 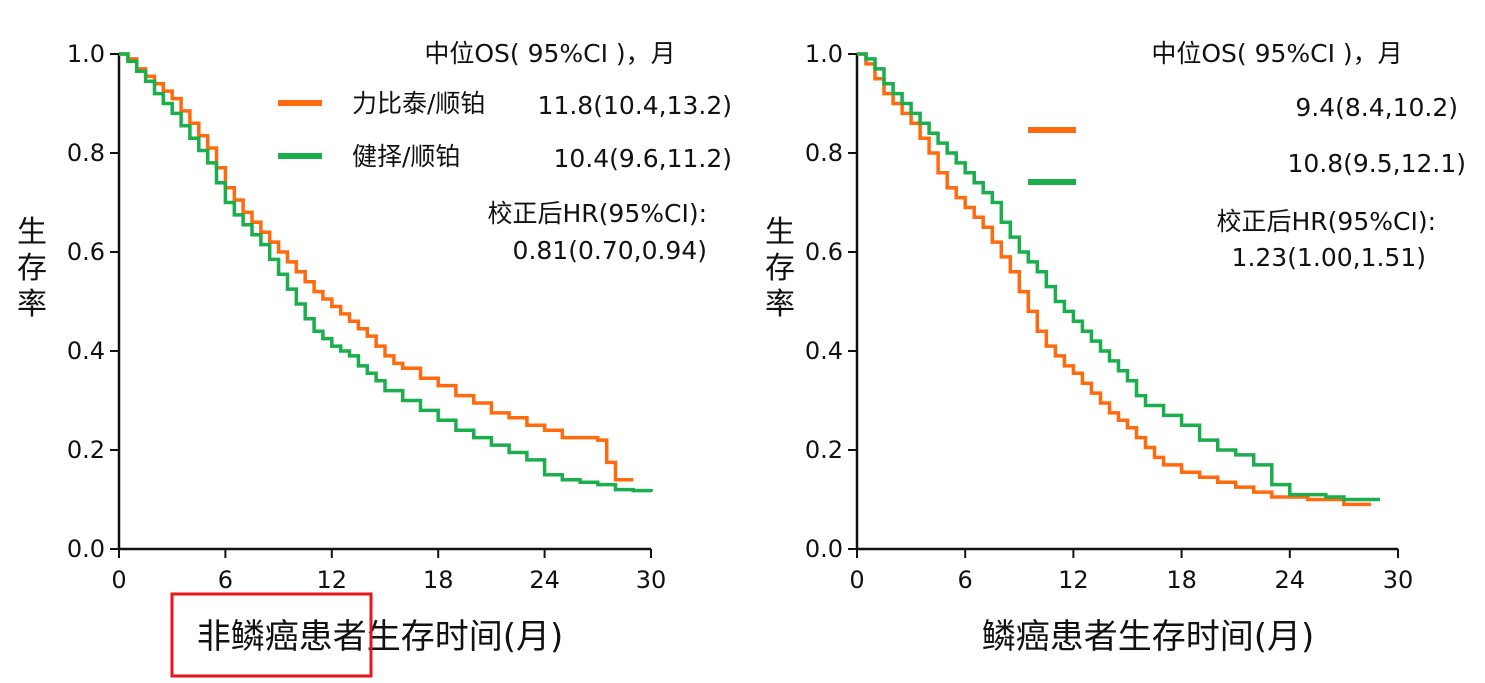 I want to click on hr-value: 0.81(0.70,0.94), so click(x=610, y=250).